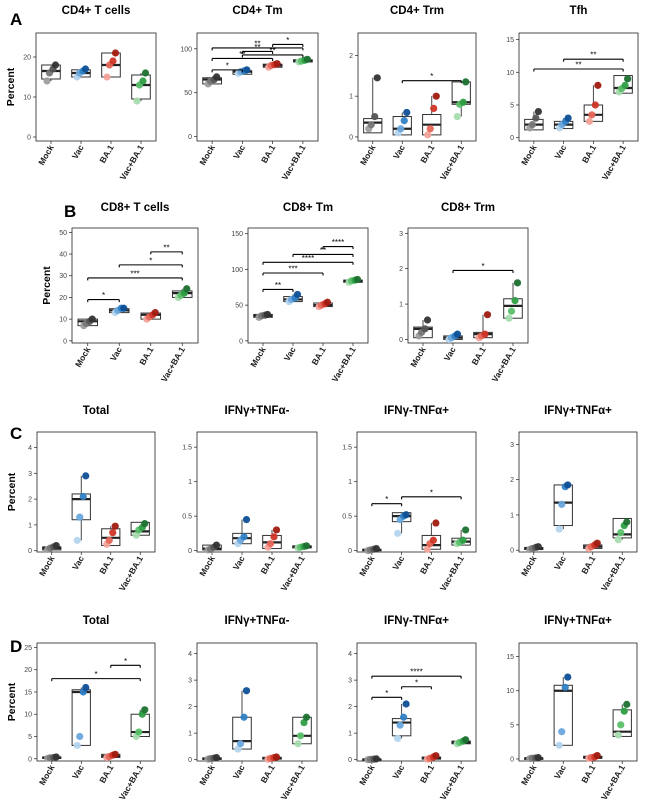 The width and height of the screenshot is (655, 802). Describe the element at coordinates (468, 208) in the screenshot. I see `panel-title: CD8+ Trm` at that location.